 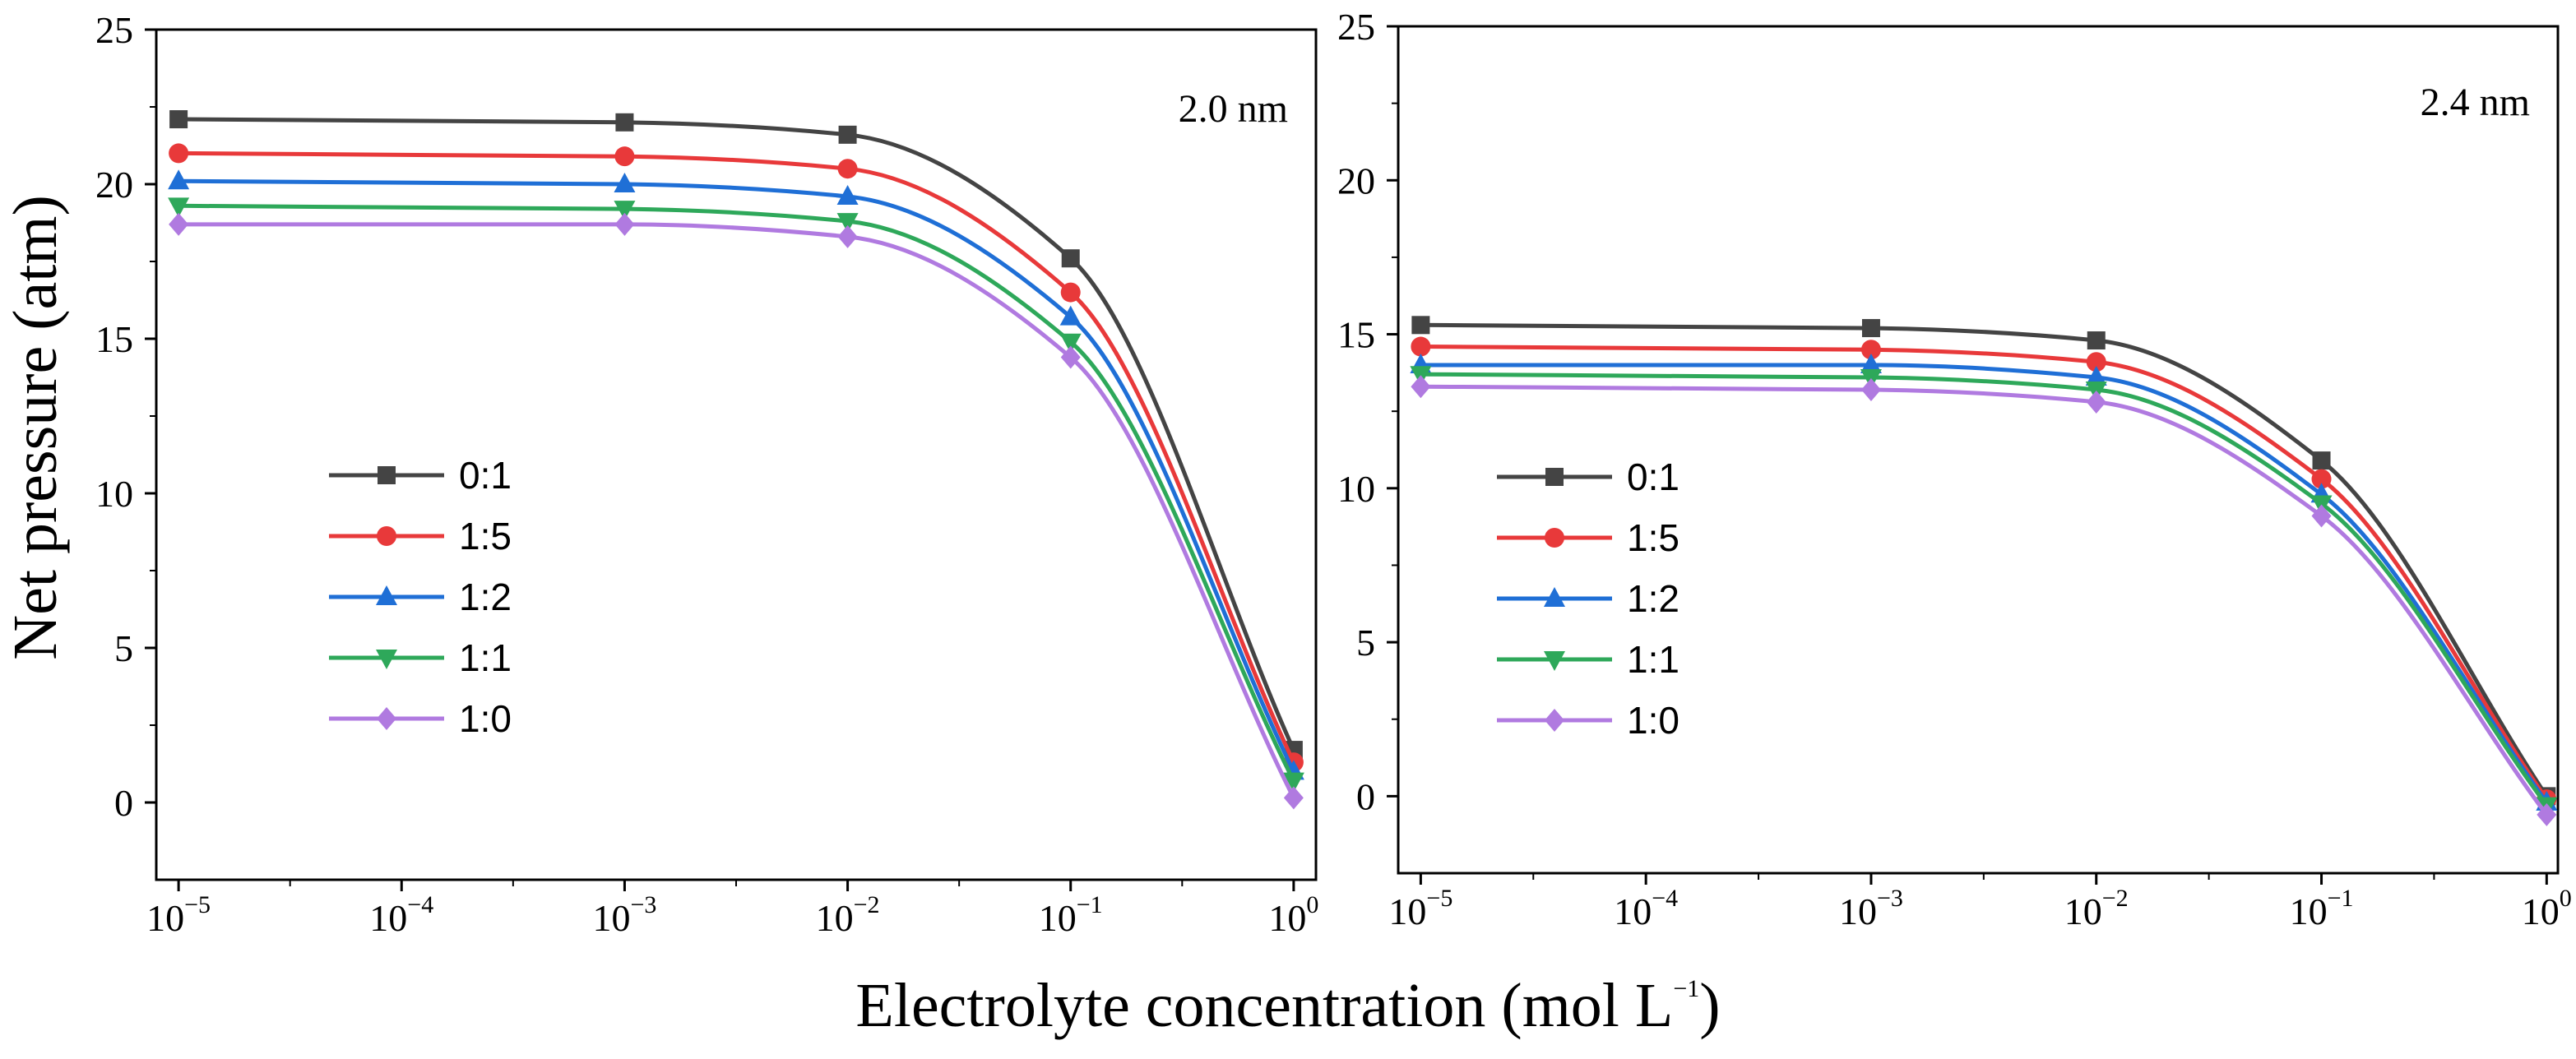 What do you see at coordinates (1356, 335) in the screenshot?
I see `y-tick-label: 15` at bounding box center [1356, 335].